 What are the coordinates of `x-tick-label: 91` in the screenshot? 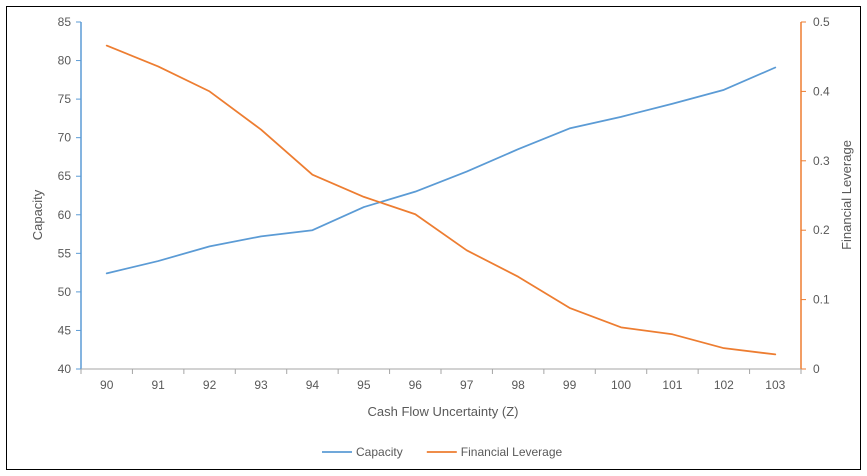 It's located at (158, 385).